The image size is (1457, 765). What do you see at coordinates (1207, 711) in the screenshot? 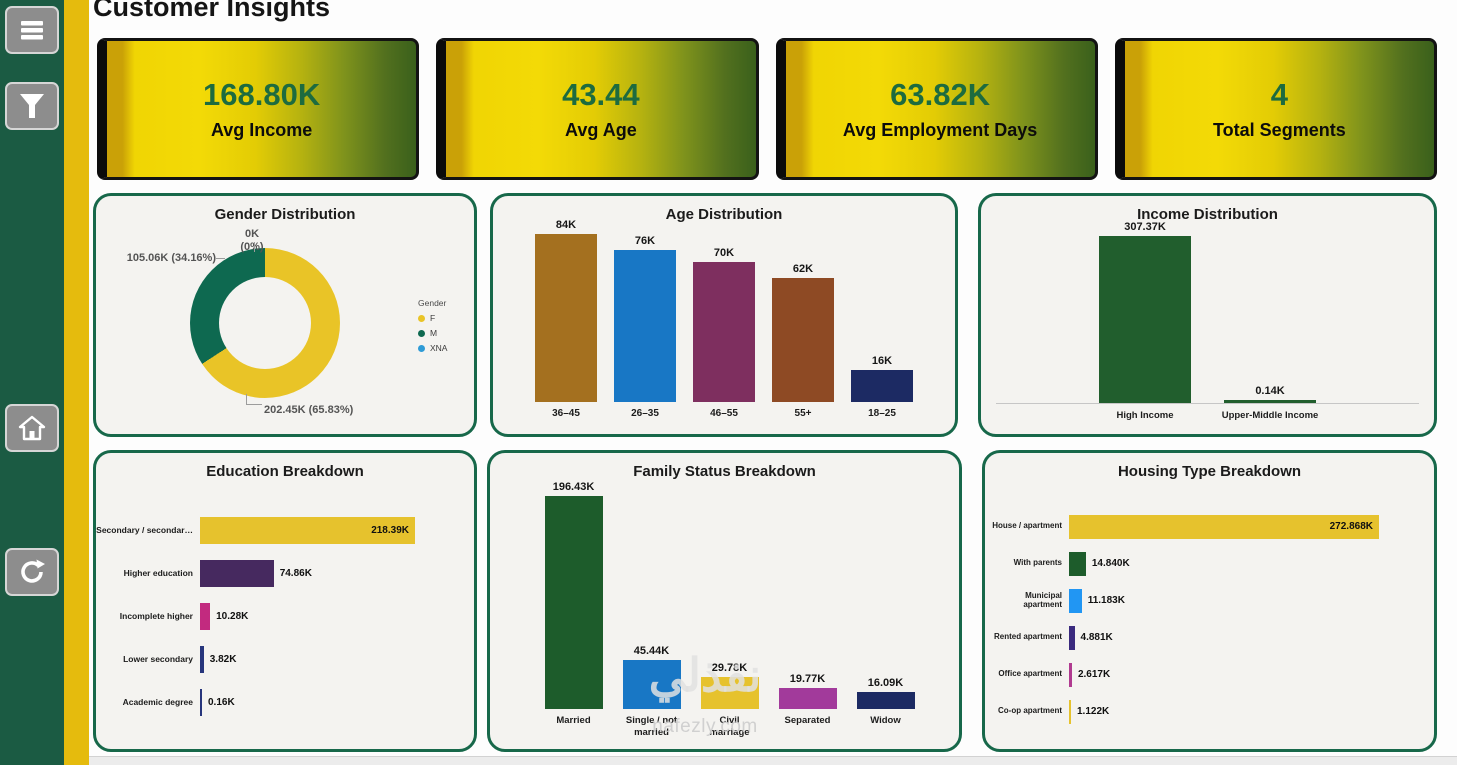
I see `bar-row: Co-op apartment 1.122K` at bounding box center [1207, 711].